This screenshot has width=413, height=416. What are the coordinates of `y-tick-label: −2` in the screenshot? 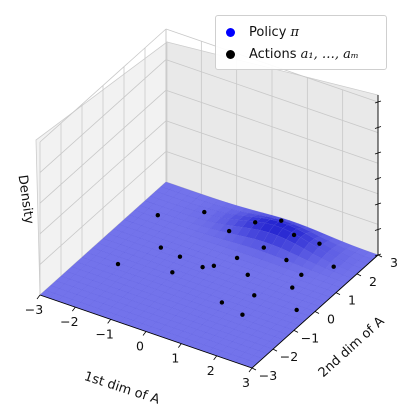 It's located at (289, 356).